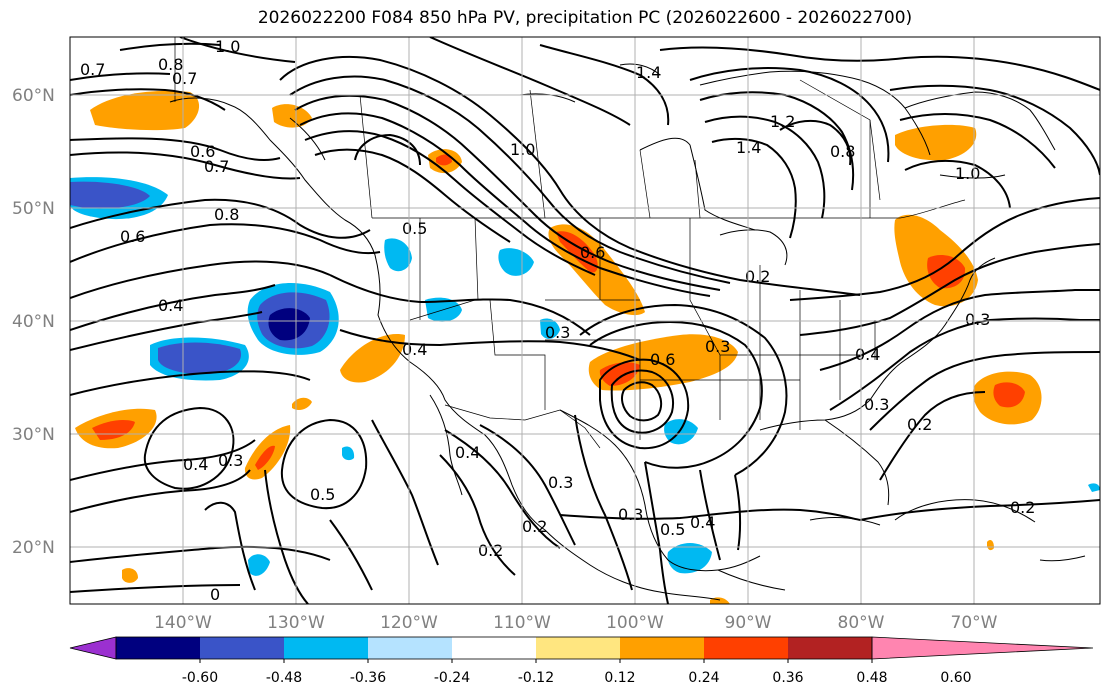 The image size is (1105, 698). I want to click on lon-label: 80°W, so click(861, 623).